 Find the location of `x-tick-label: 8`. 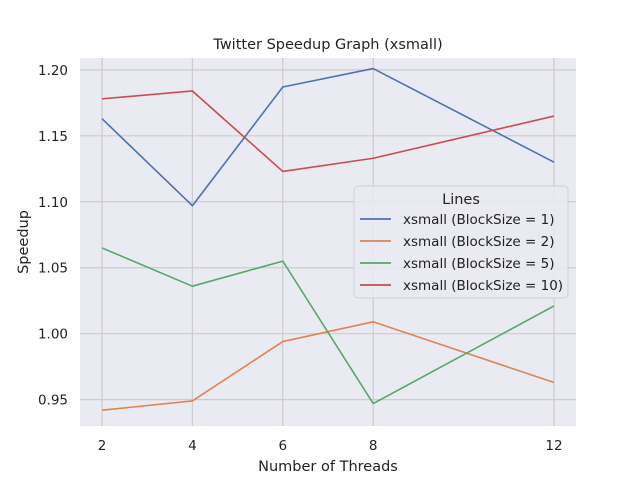

x-tick-label: 8 is located at coordinates (373, 446).